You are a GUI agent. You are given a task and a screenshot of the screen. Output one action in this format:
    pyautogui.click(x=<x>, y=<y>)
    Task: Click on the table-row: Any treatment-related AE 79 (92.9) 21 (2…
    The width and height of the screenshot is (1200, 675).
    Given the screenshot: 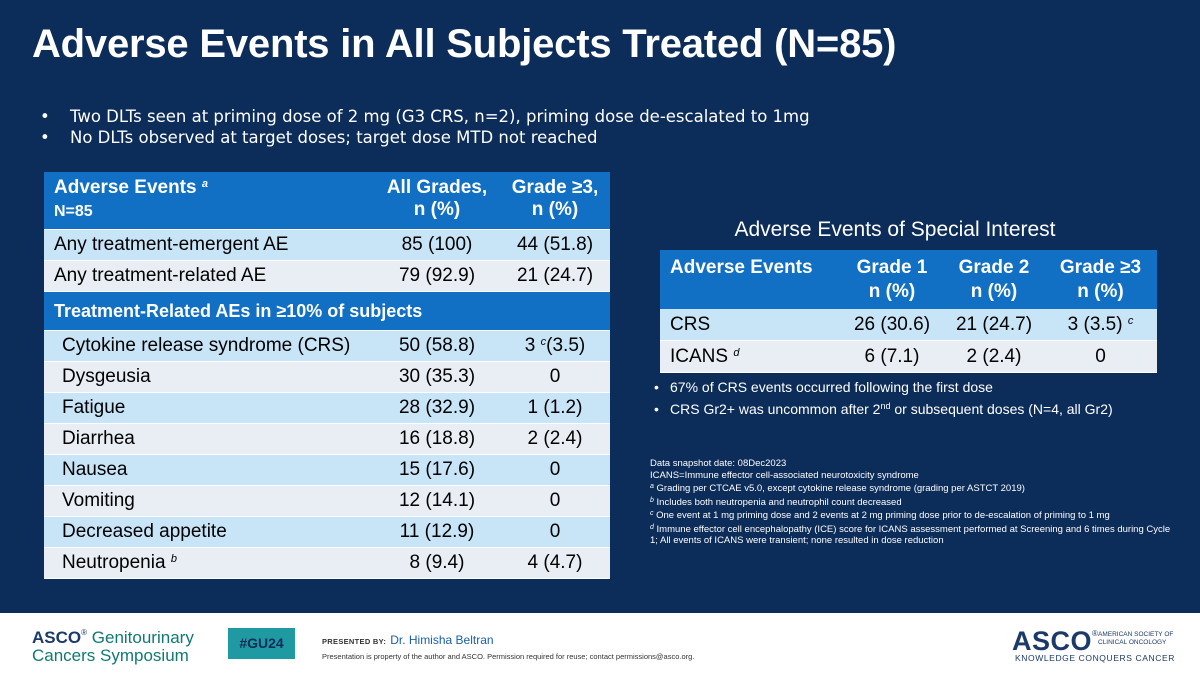 What is the action you would take?
    pyautogui.click(x=327, y=276)
    